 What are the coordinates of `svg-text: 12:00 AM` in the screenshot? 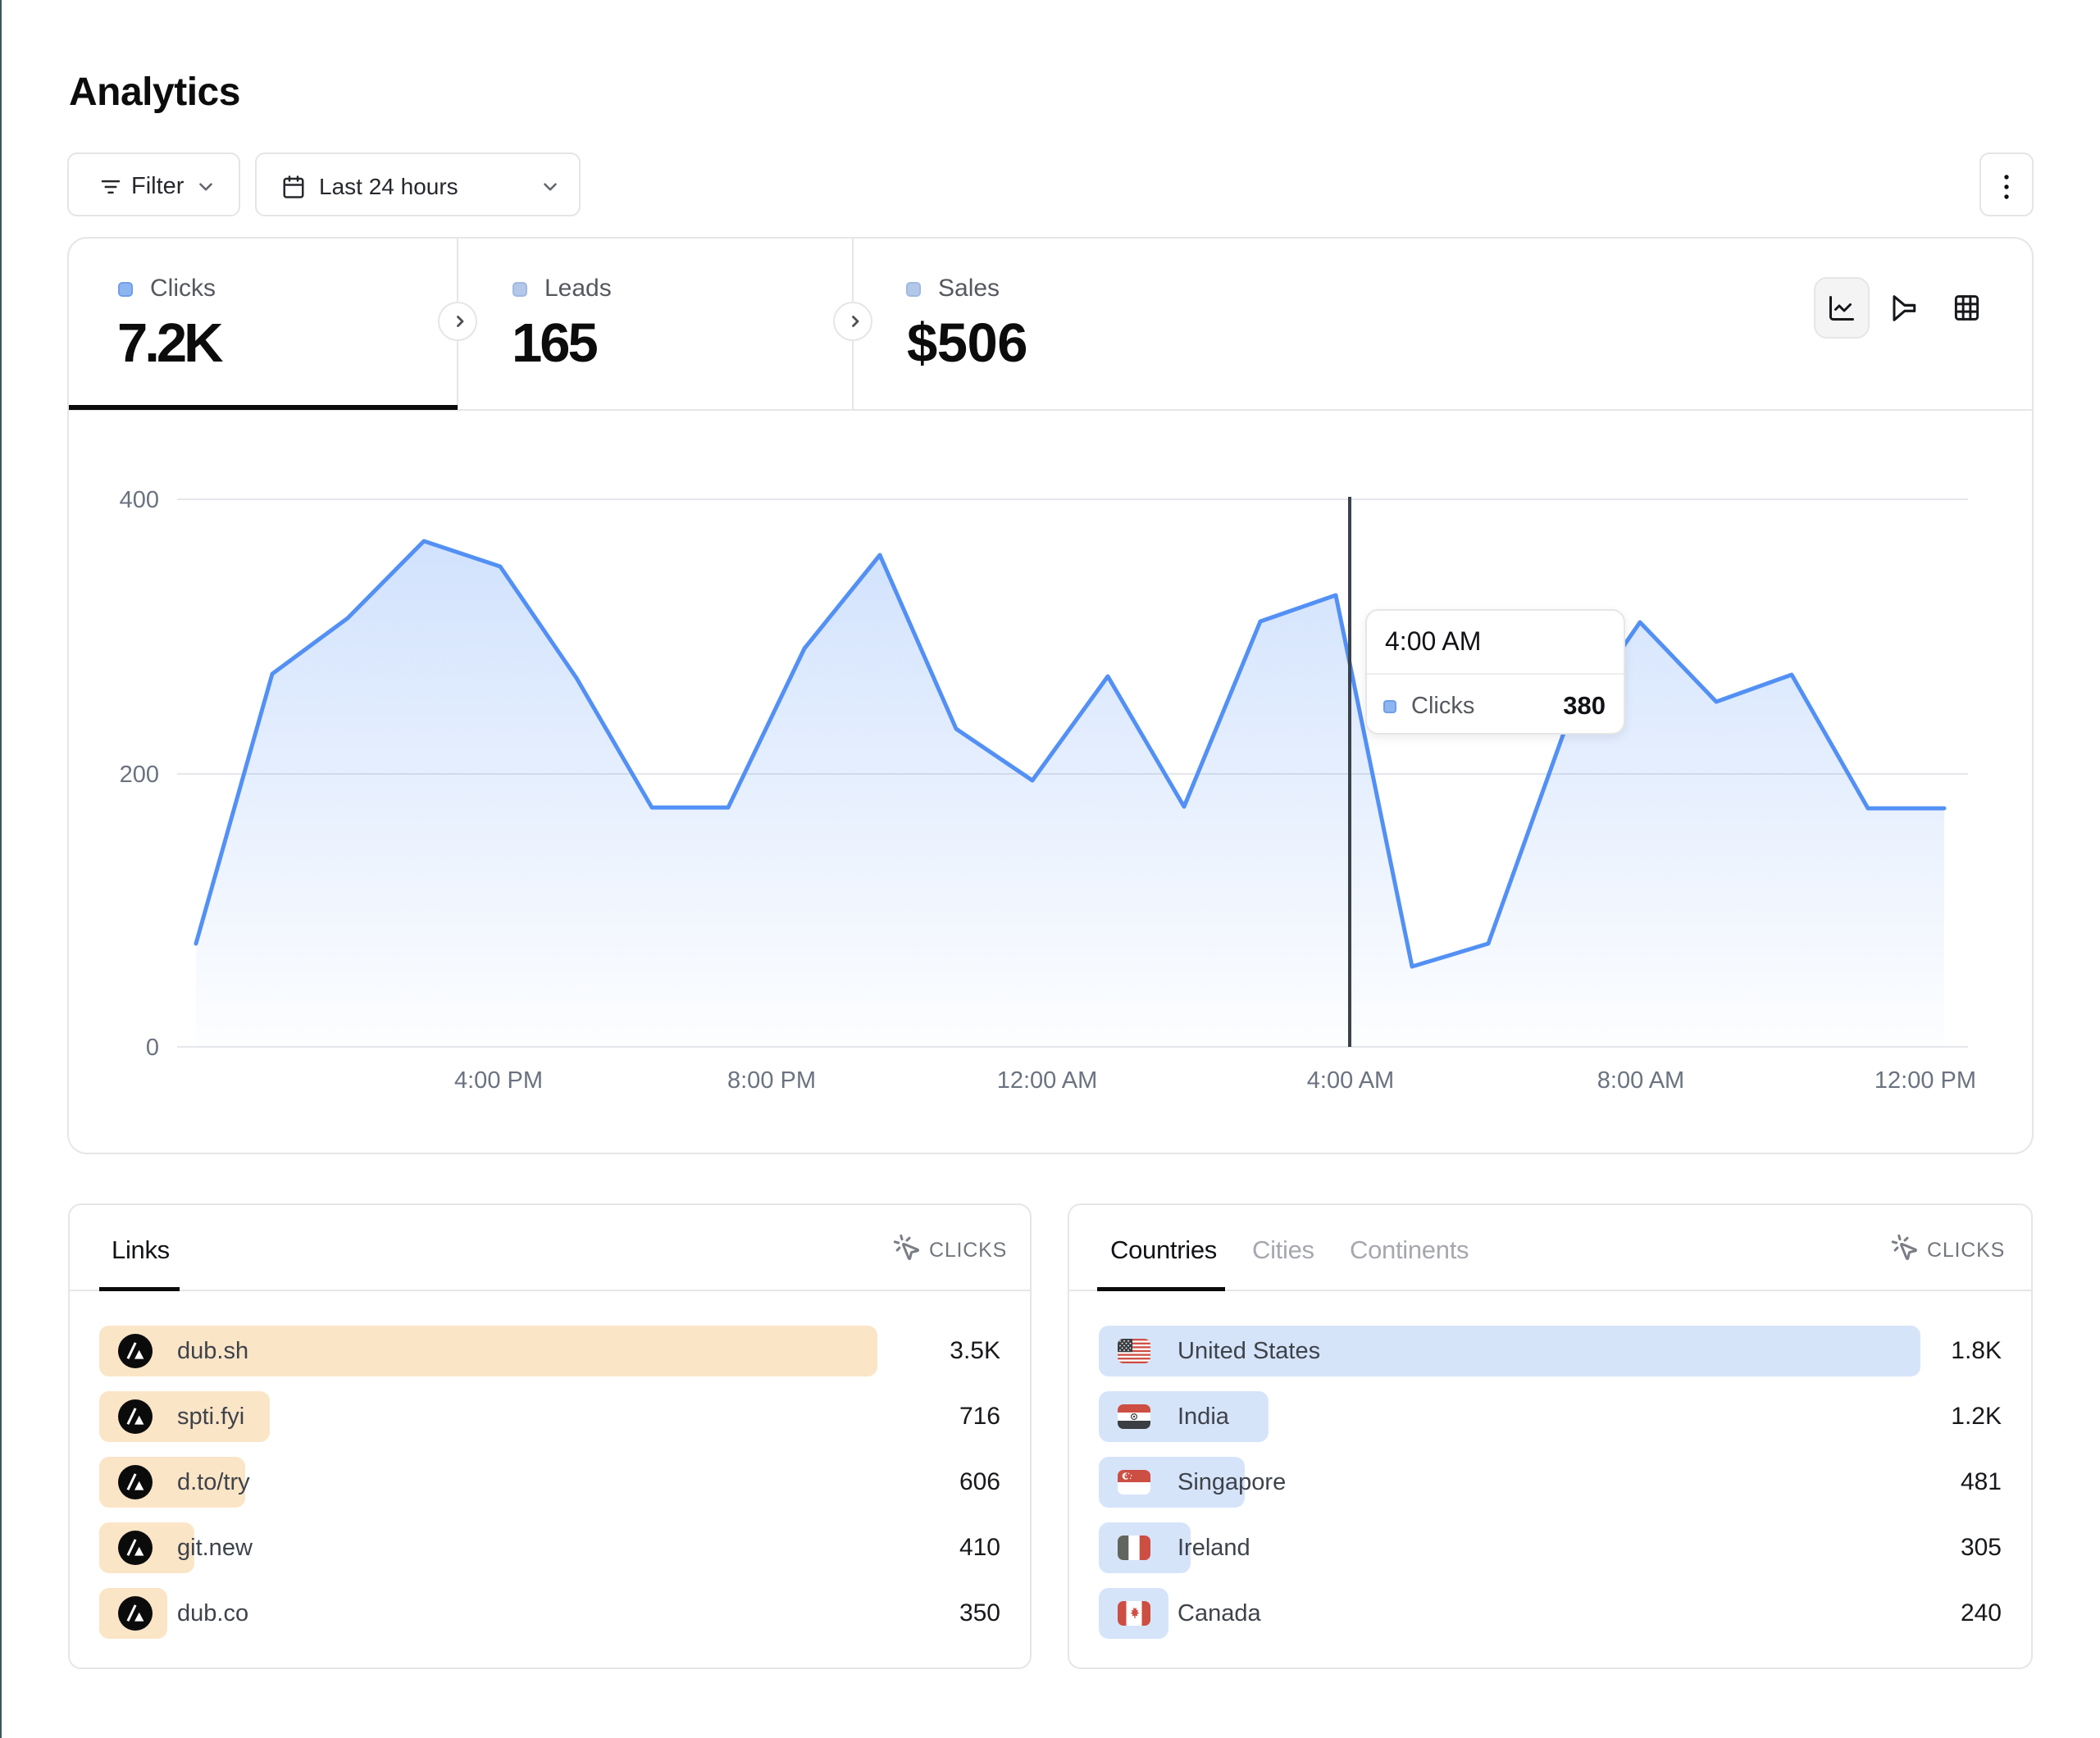 It's located at (1047, 1080).